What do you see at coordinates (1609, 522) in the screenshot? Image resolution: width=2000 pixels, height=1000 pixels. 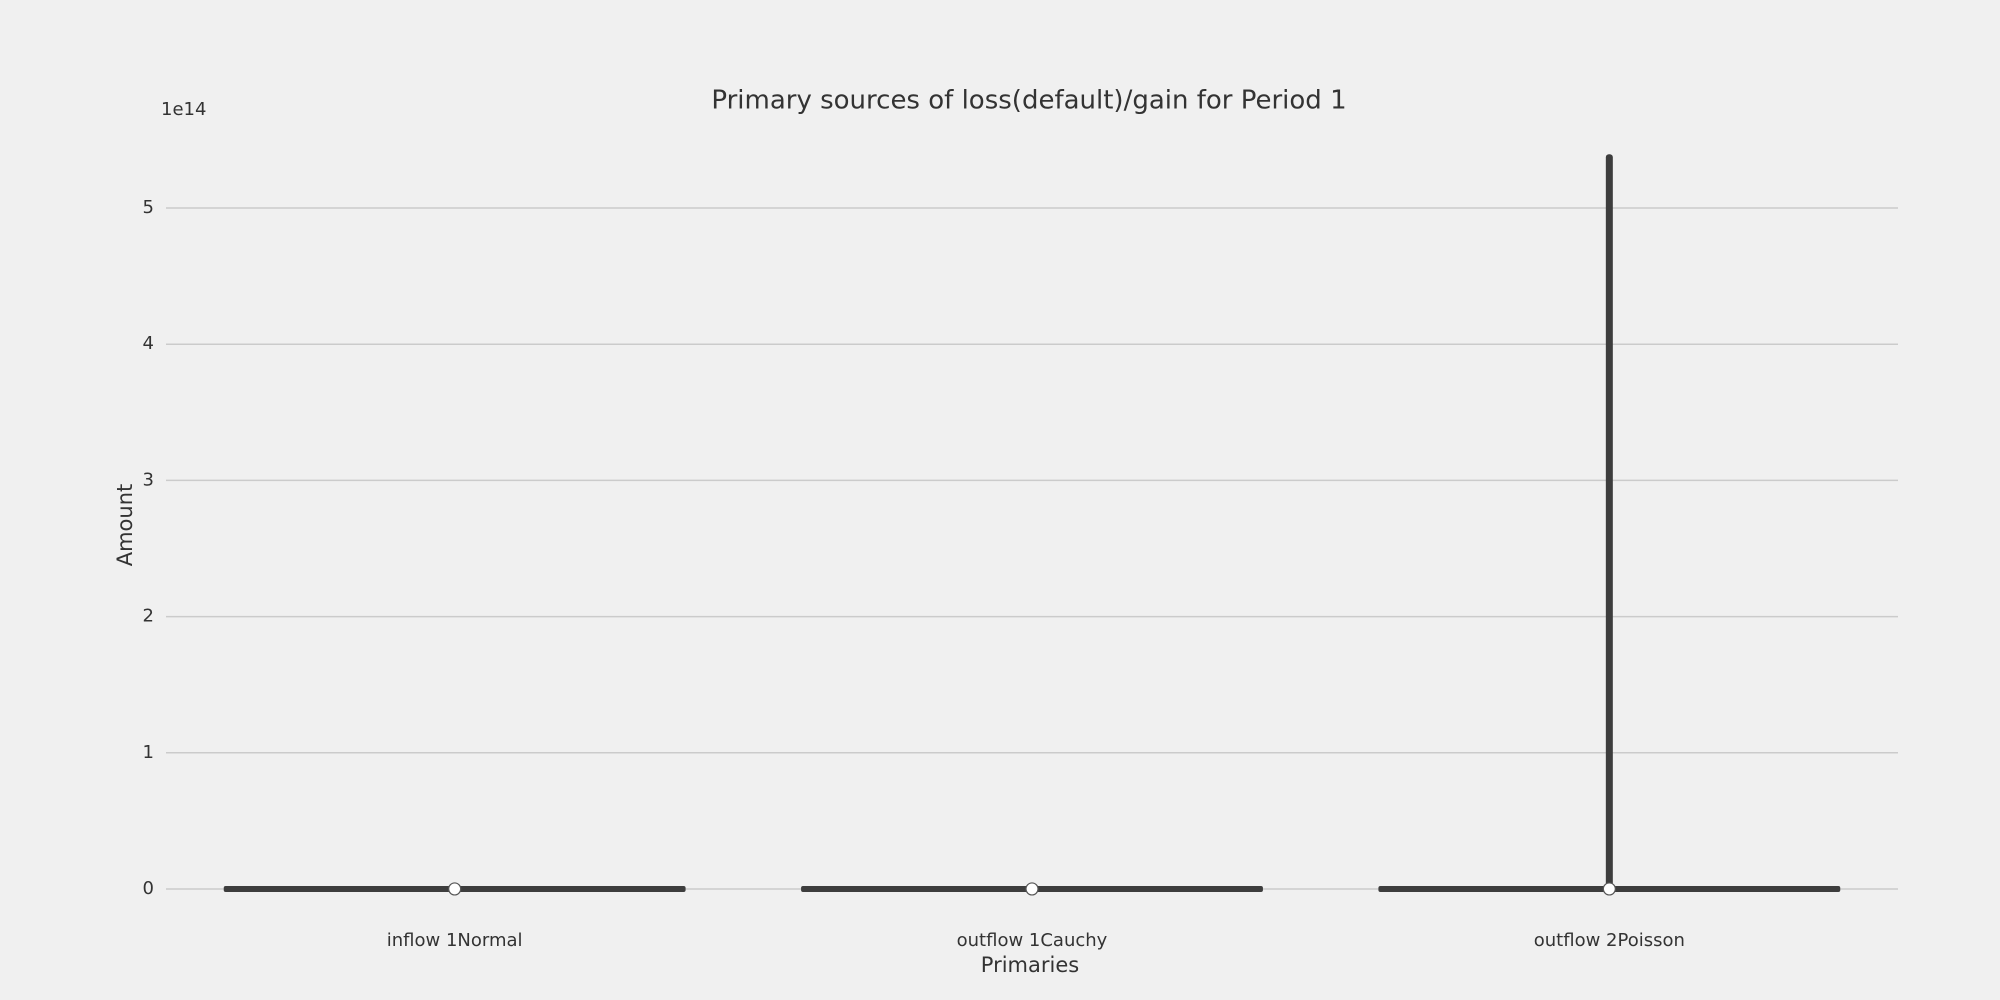 I see `violin-extent` at bounding box center [1609, 522].